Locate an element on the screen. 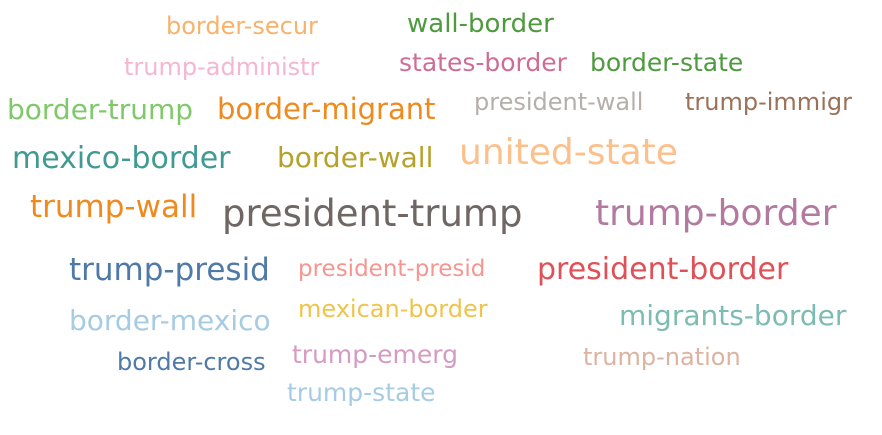 The image size is (882, 435). word-mexico-border: mexico-border is located at coordinates (121, 158).